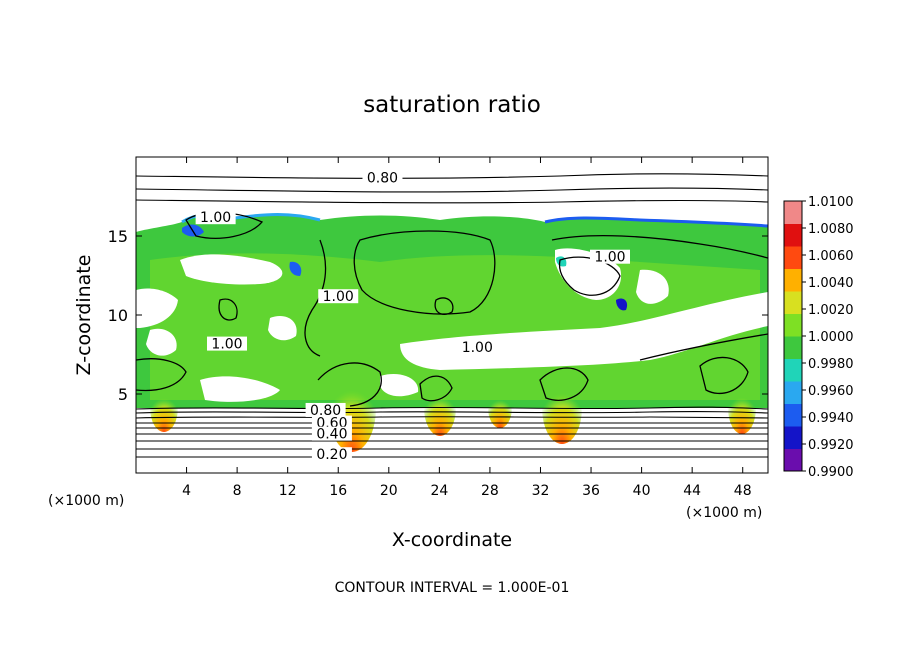  What do you see at coordinates (831, 283) in the screenshot?
I see `colorbar-label: 1.0040` at bounding box center [831, 283].